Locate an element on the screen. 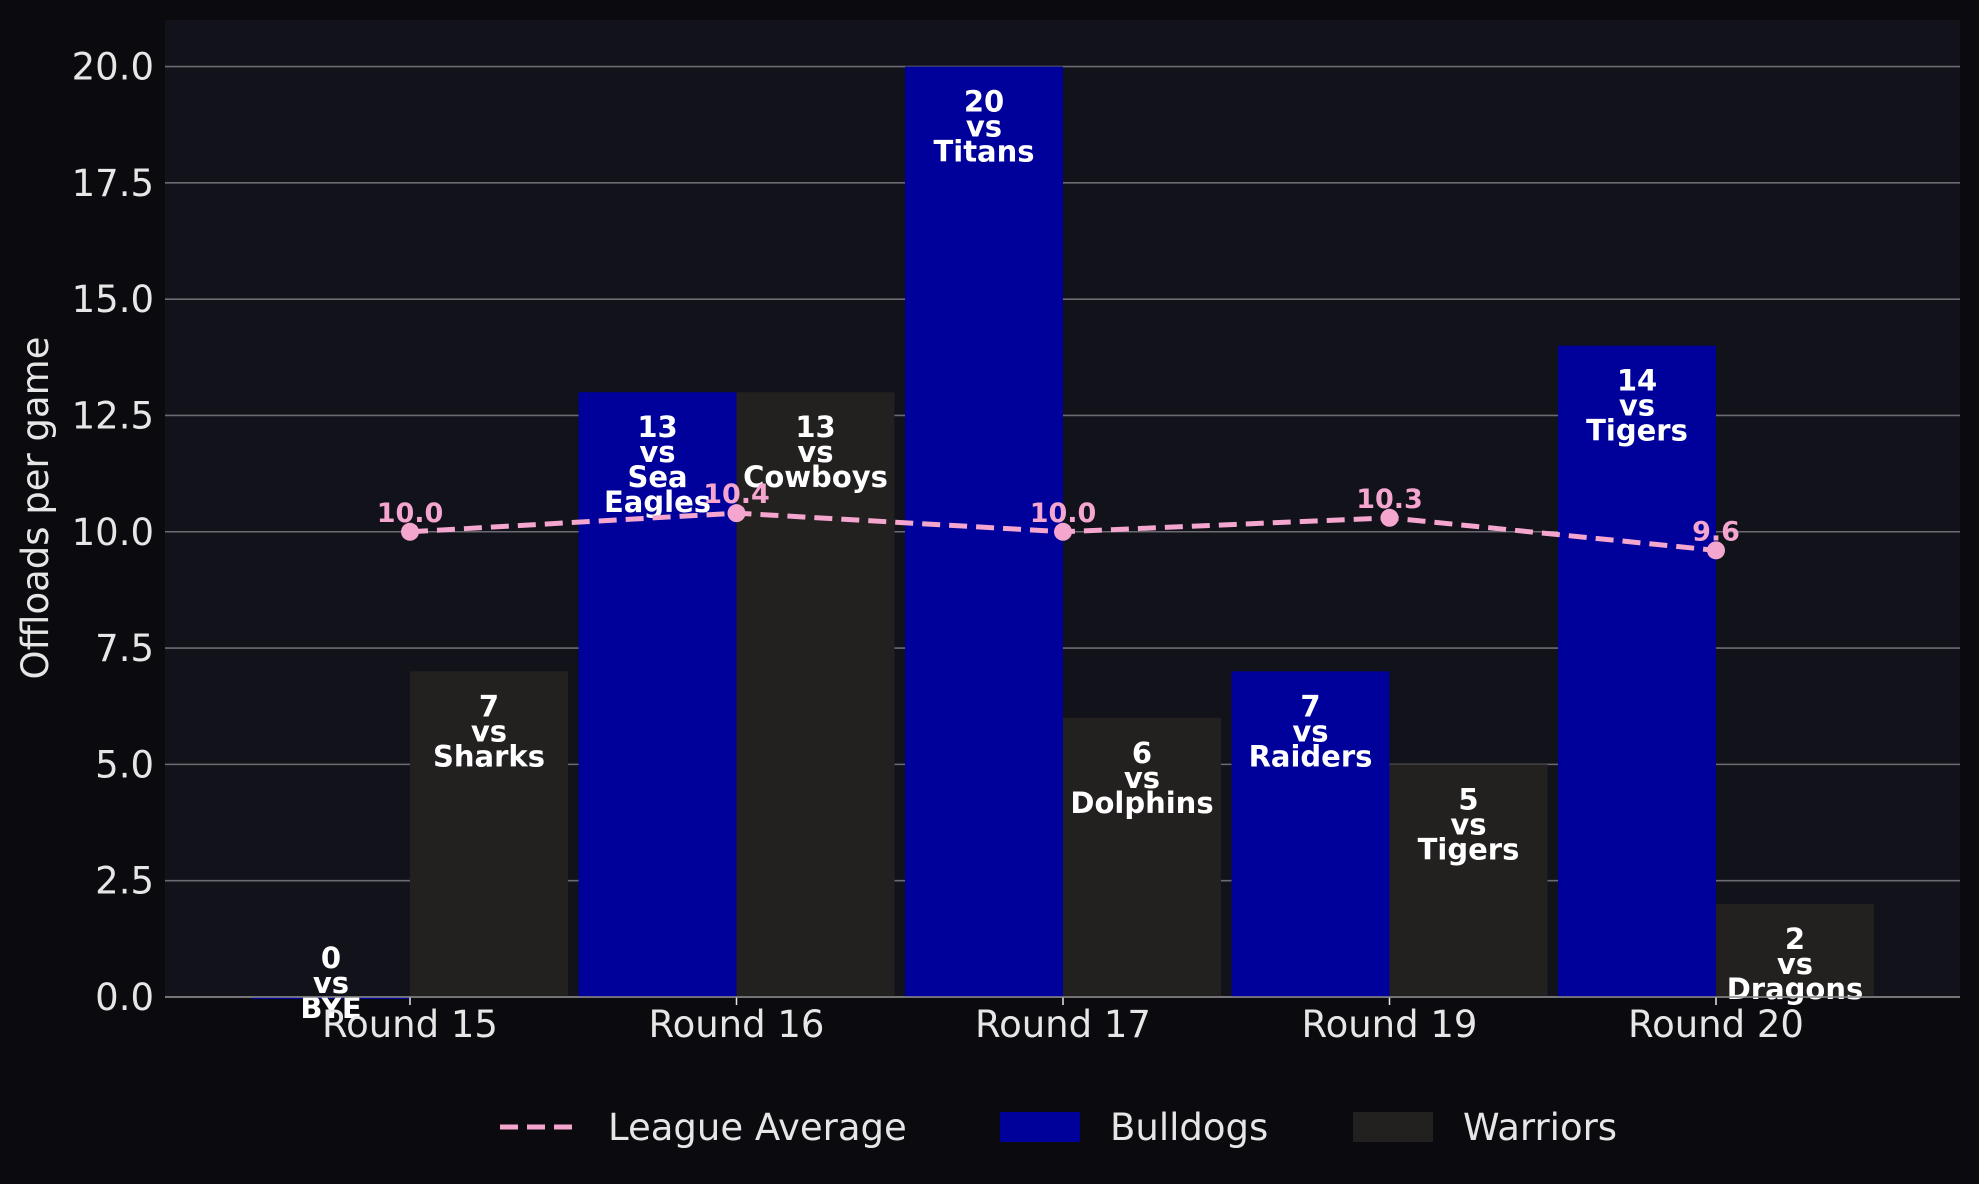 The image size is (1979, 1184). y-tick-labels: 0.0 2.5 5.0 7.5 10.0 12.5 15.0 17.5 20.0 is located at coordinates (113, 532).